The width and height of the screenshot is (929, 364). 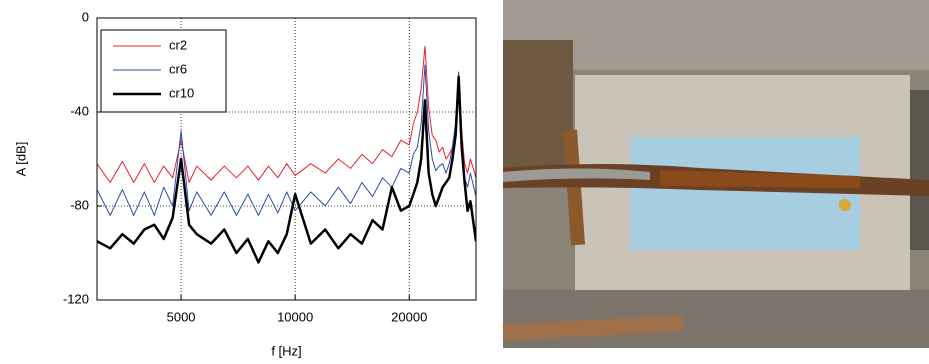 I want to click on x-tick-label: 20000, so click(x=409, y=316).